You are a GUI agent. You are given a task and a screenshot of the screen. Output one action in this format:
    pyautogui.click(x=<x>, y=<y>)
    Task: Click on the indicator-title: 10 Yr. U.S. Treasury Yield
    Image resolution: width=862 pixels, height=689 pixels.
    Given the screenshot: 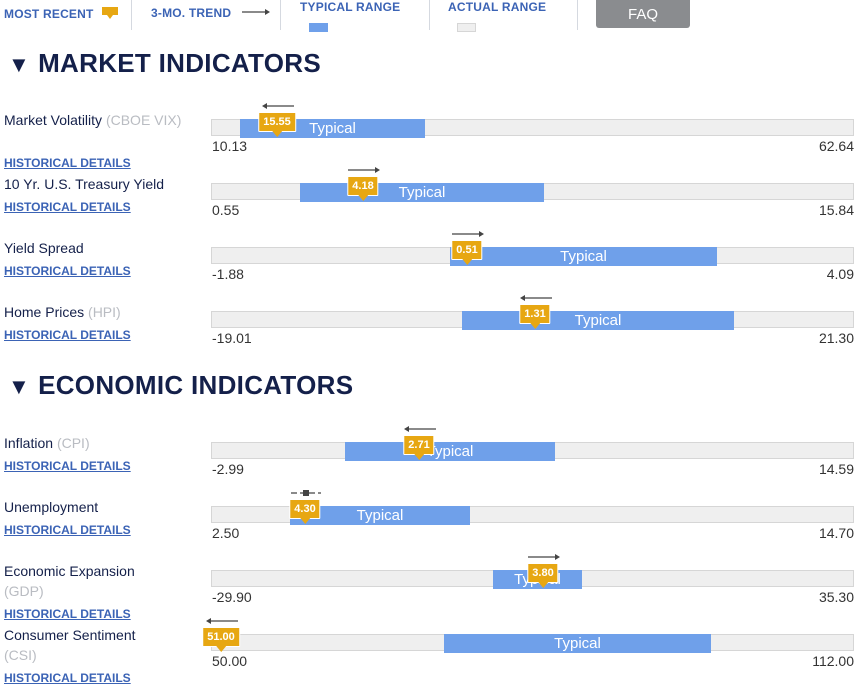 What is the action you would take?
    pyautogui.click(x=84, y=184)
    